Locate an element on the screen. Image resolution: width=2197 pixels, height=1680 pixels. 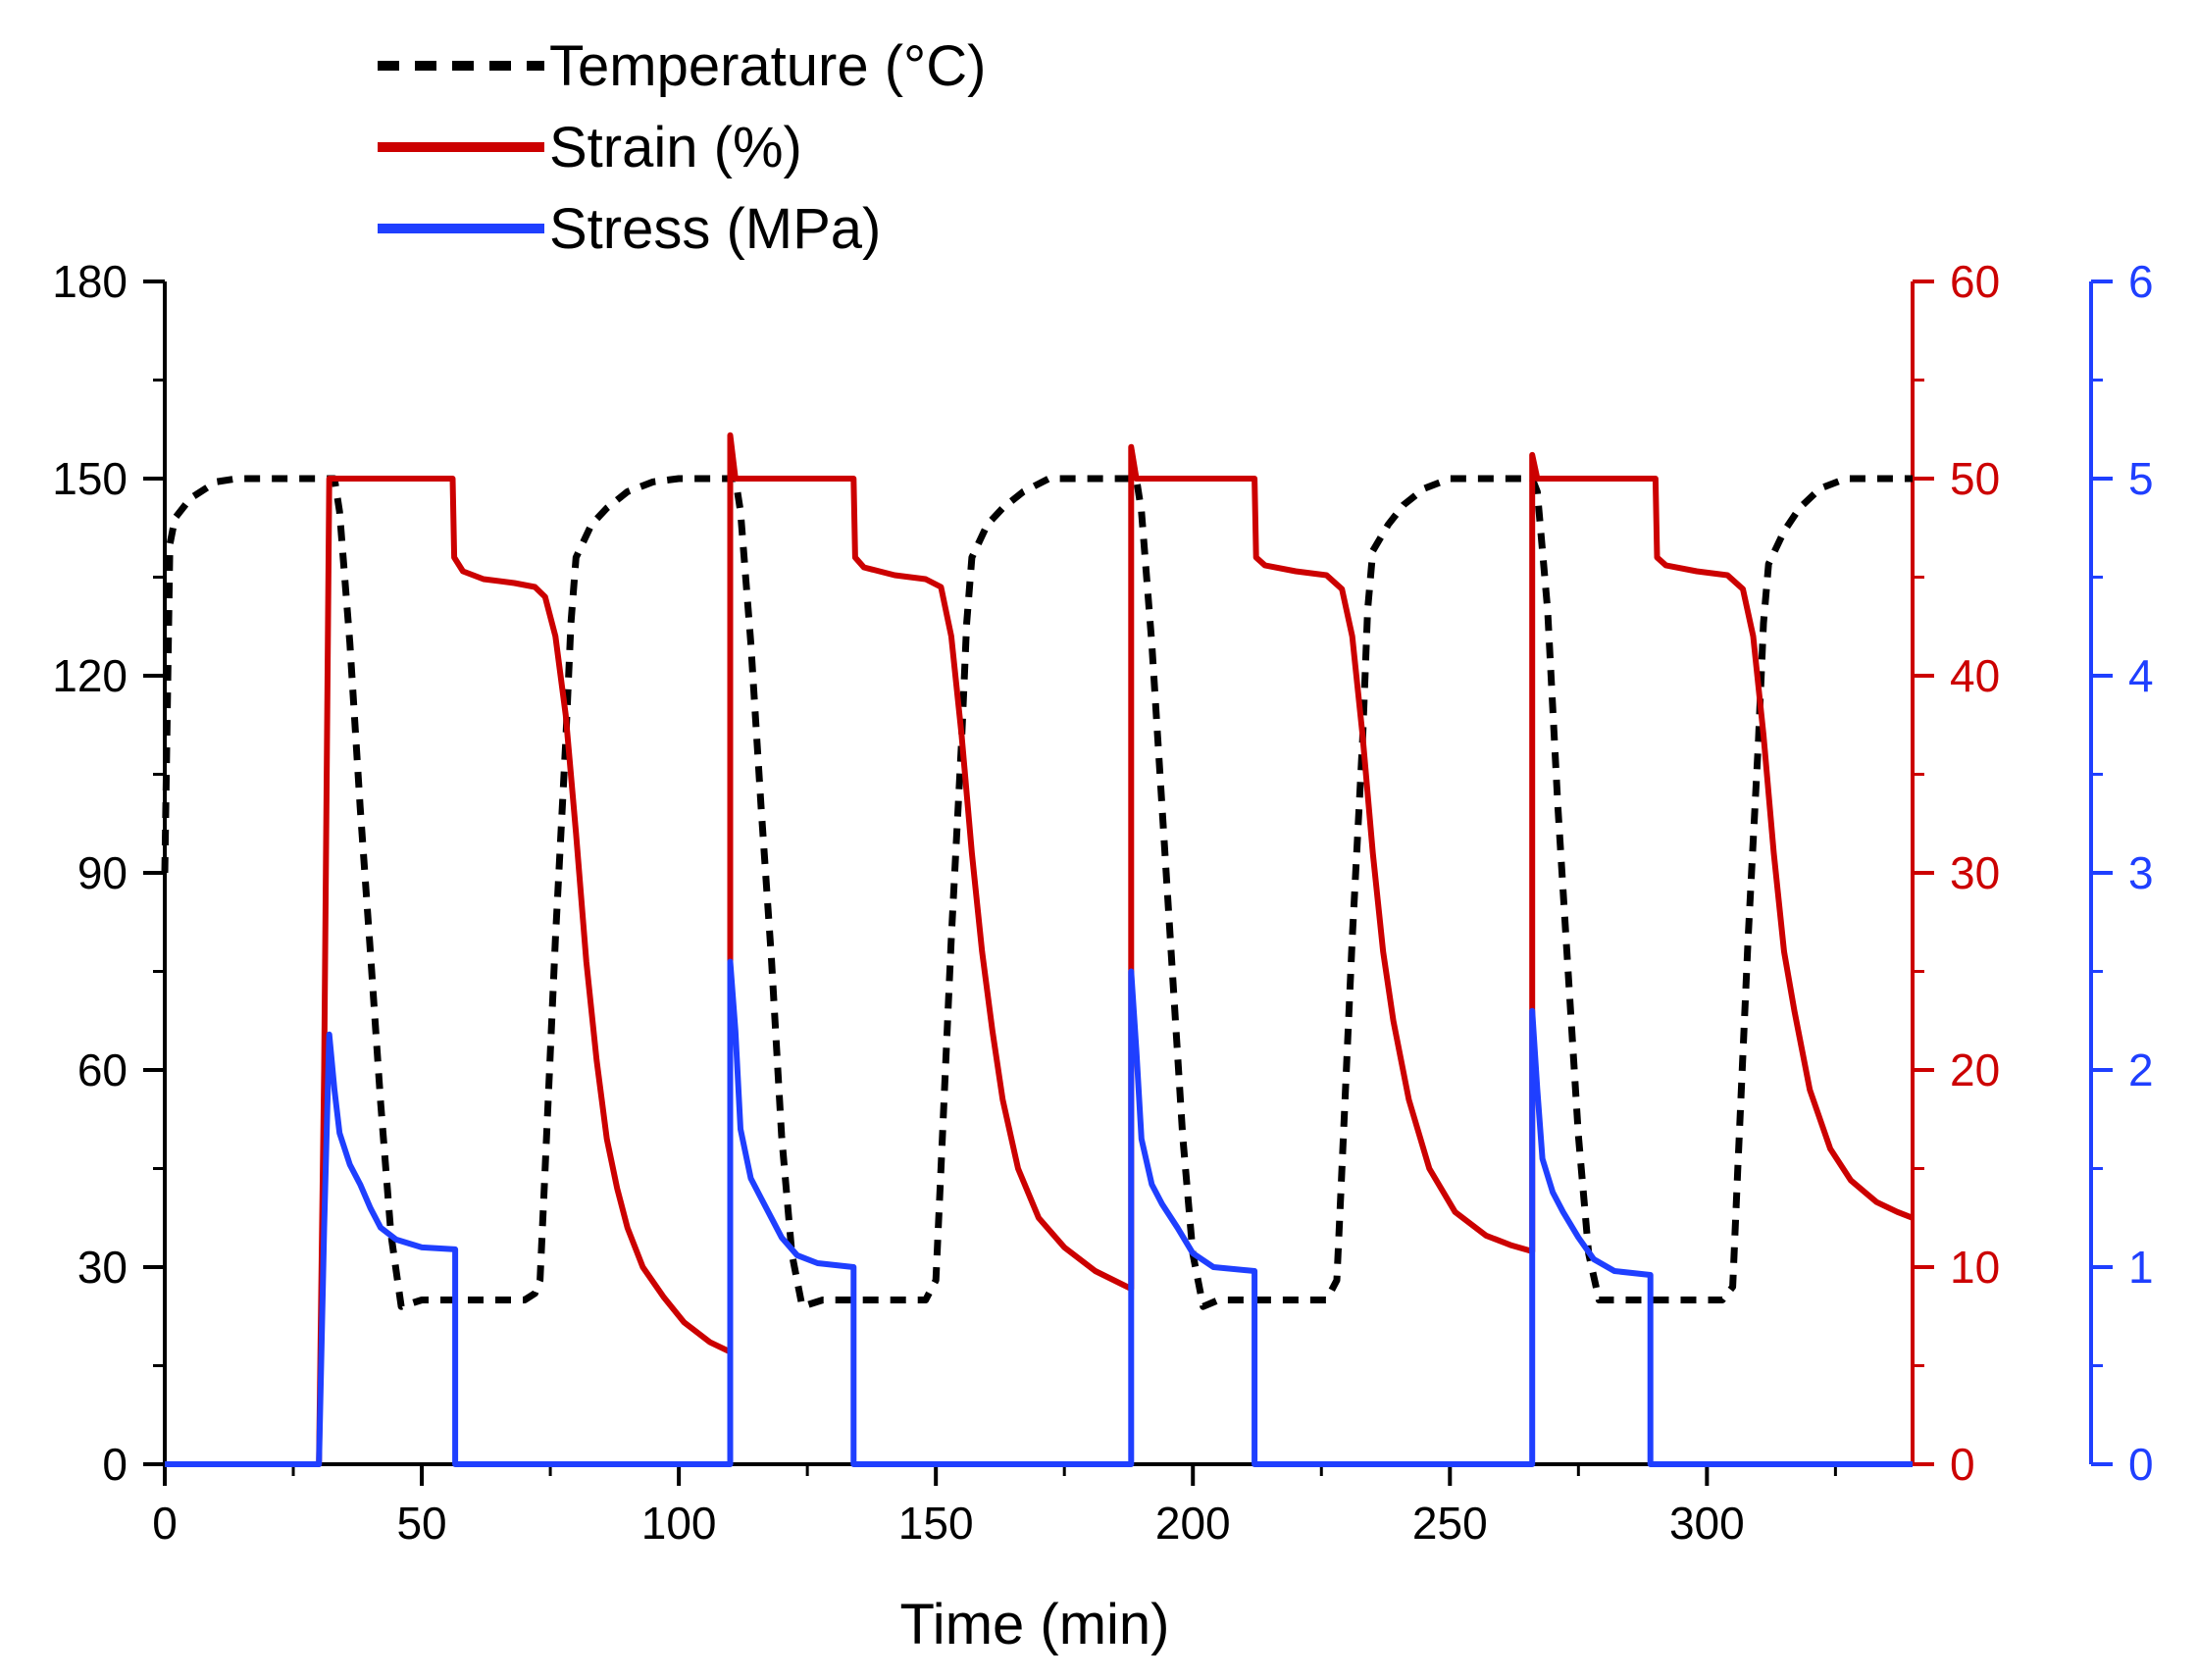
y-tick-label-strain: 60 is located at coordinates (1975, 281).